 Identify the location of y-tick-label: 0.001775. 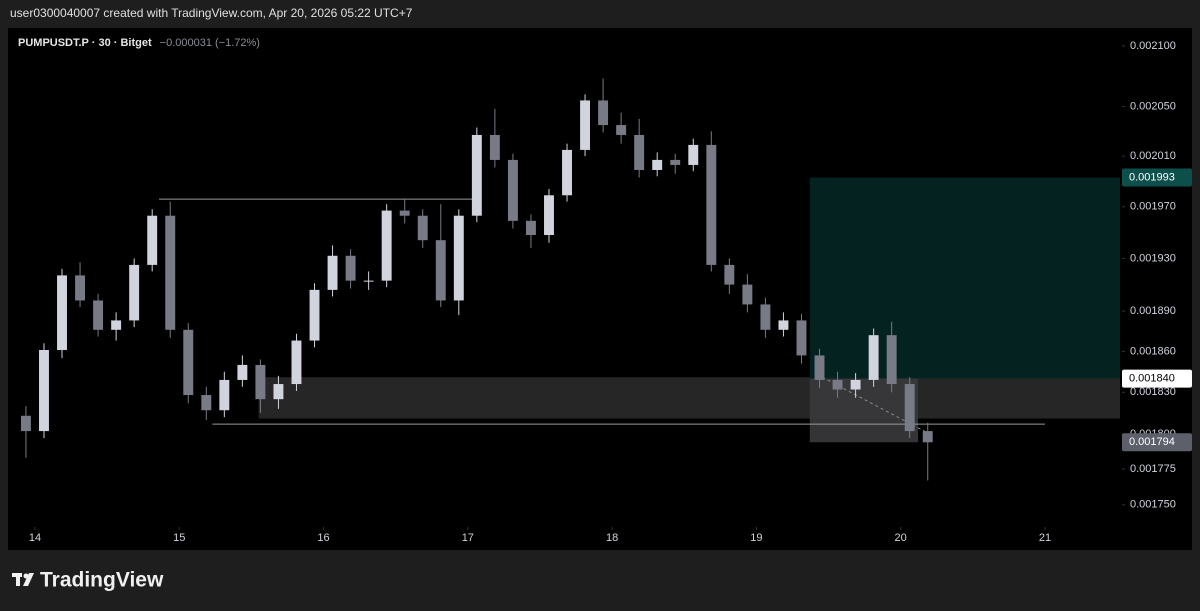
(1153, 469).